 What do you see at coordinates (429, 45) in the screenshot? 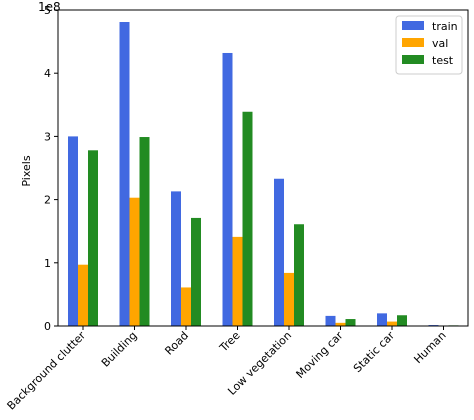
I see `legend: train val test` at bounding box center [429, 45].